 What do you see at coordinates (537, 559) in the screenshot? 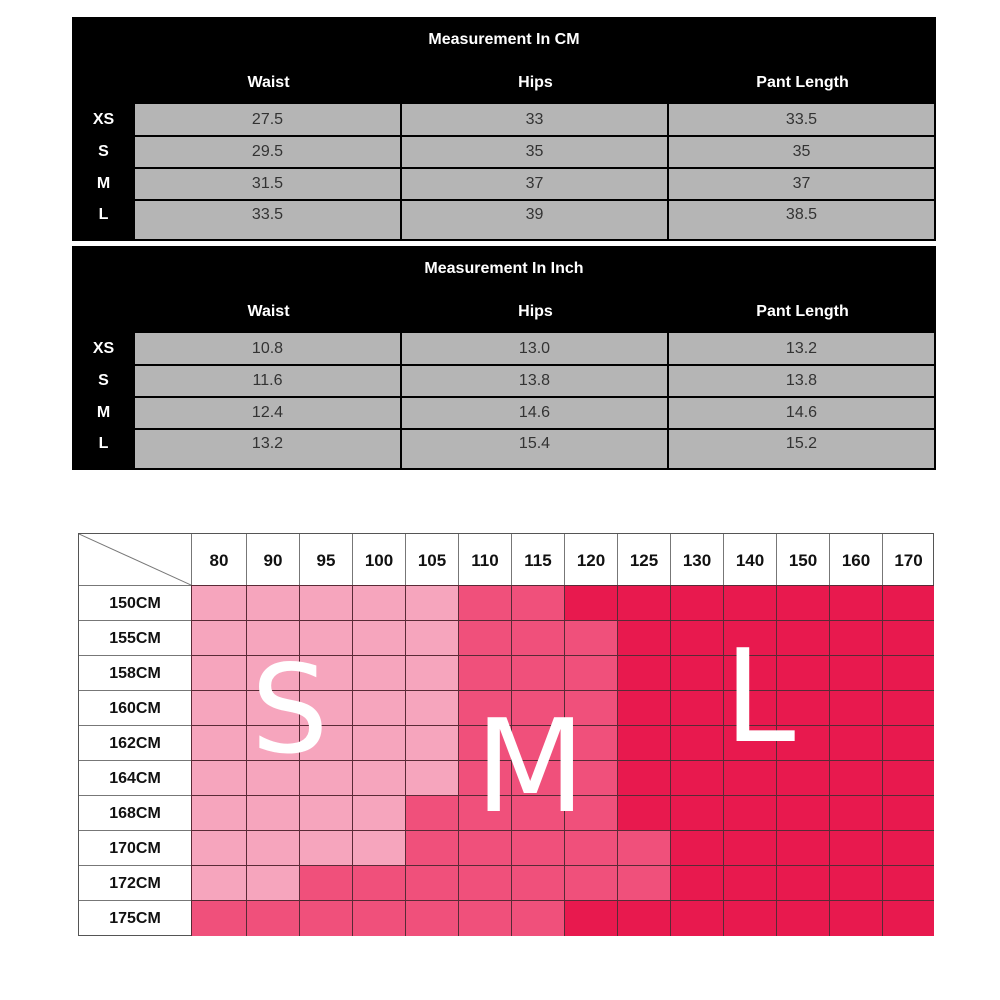
I see `weight-column-header: 115` at bounding box center [537, 559].